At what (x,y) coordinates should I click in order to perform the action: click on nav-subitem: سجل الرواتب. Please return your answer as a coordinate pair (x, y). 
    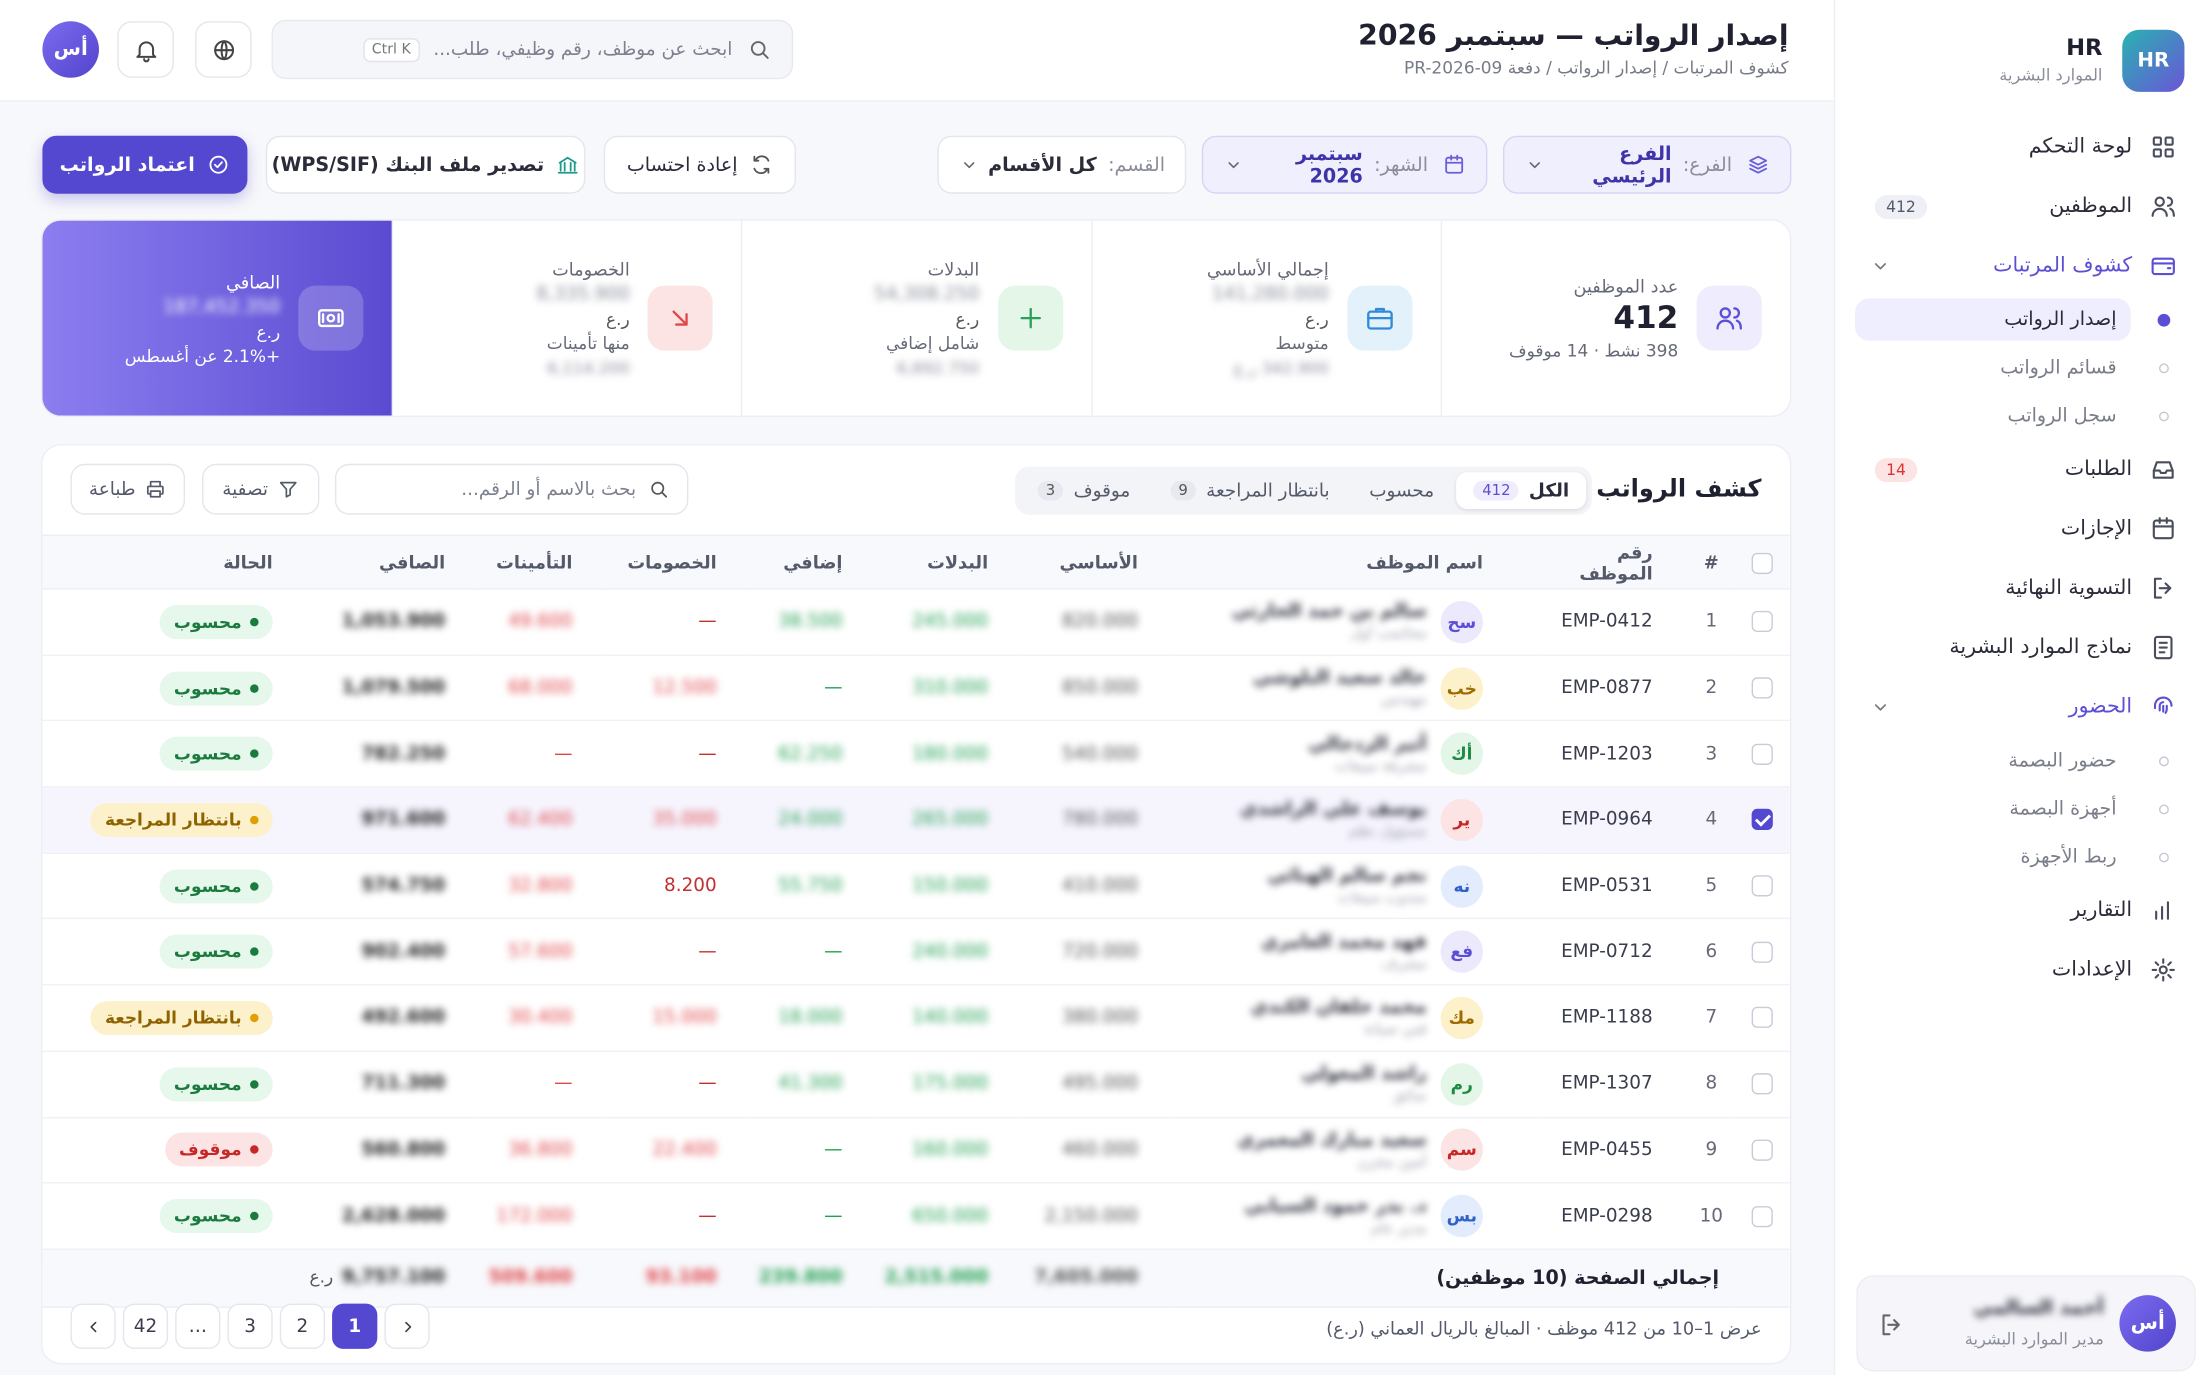
    Looking at the image, I should click on (2016, 416).